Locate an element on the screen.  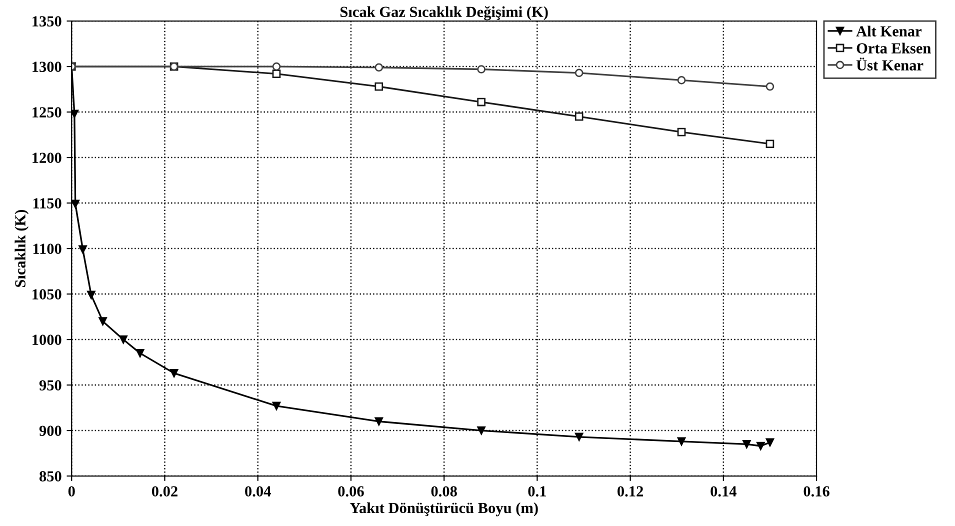
x-tick-label: 0 is located at coordinates (71, 491).